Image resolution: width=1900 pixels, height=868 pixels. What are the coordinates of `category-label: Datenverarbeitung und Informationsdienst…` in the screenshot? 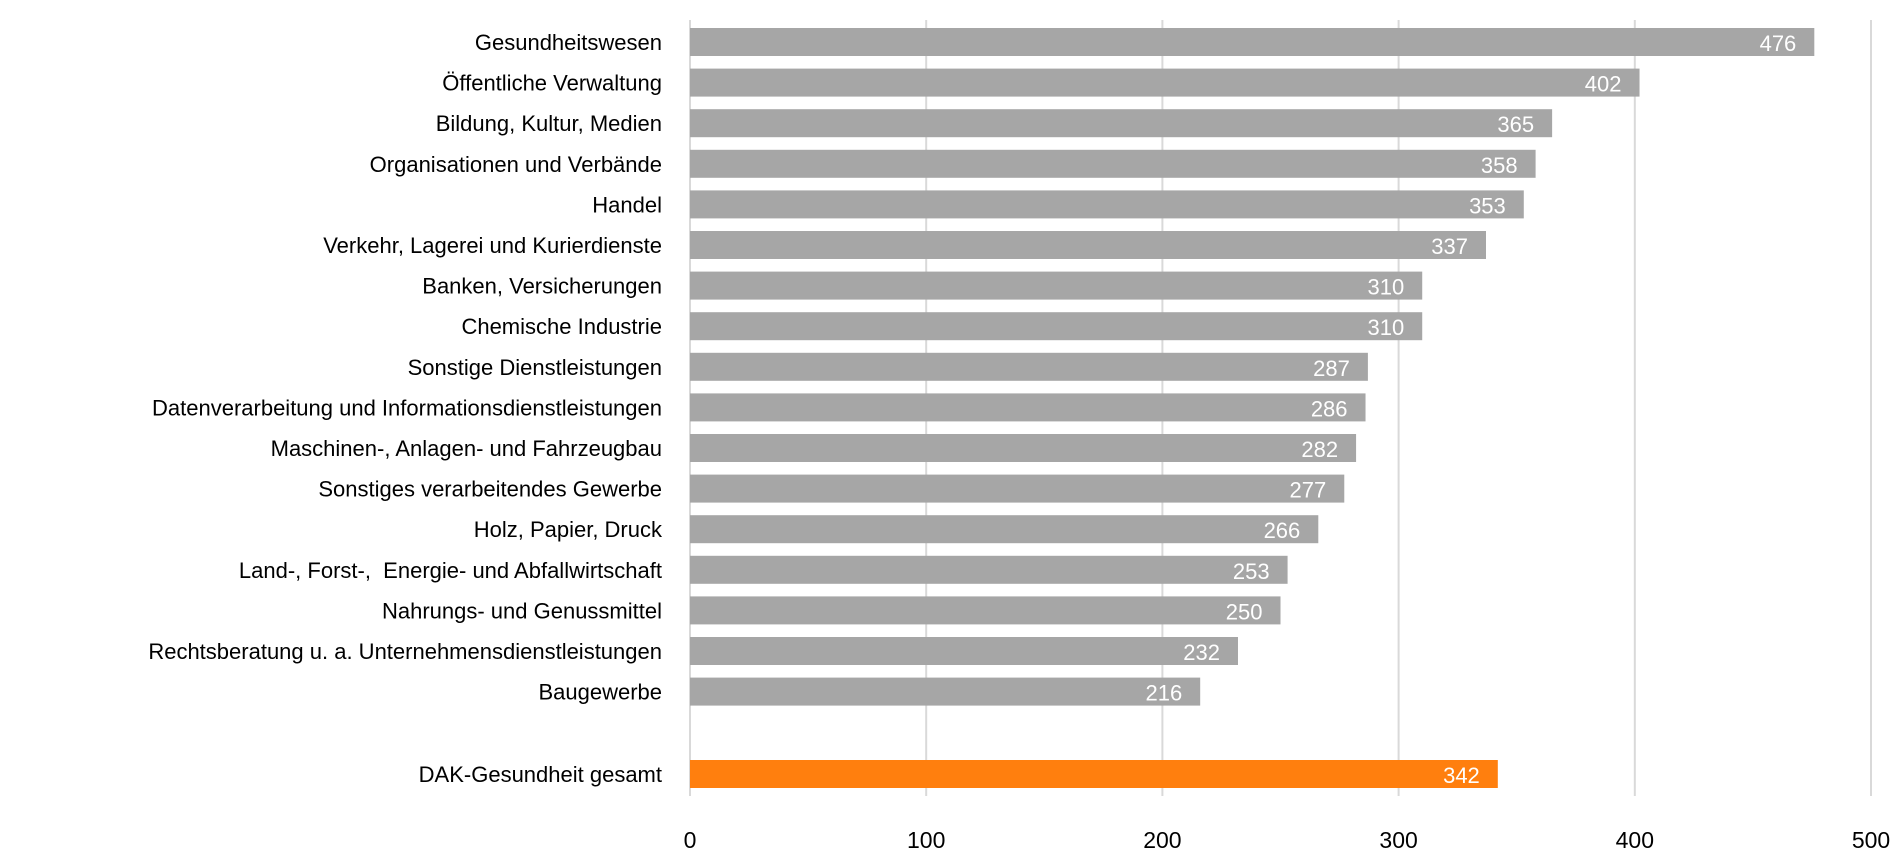 It's located at (407, 407).